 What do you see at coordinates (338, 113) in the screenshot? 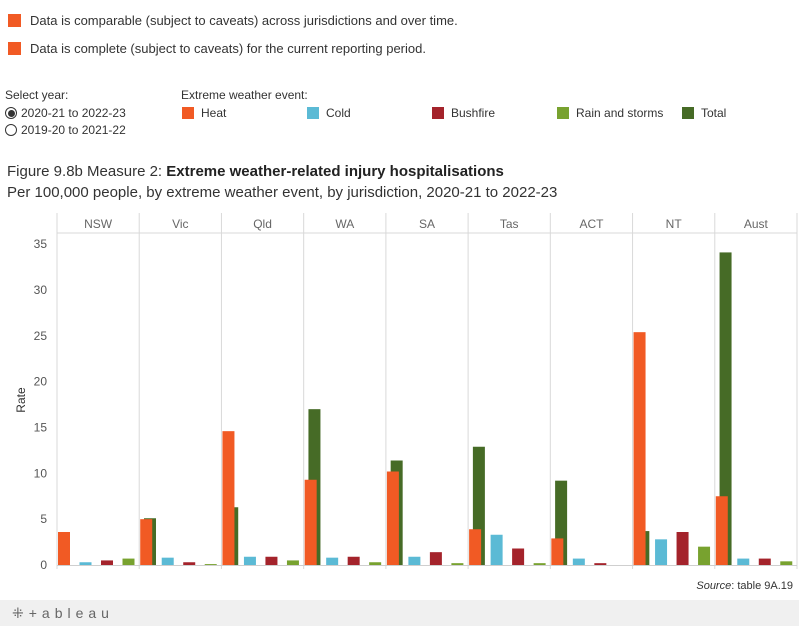
I see `legend-label: Cold` at bounding box center [338, 113].